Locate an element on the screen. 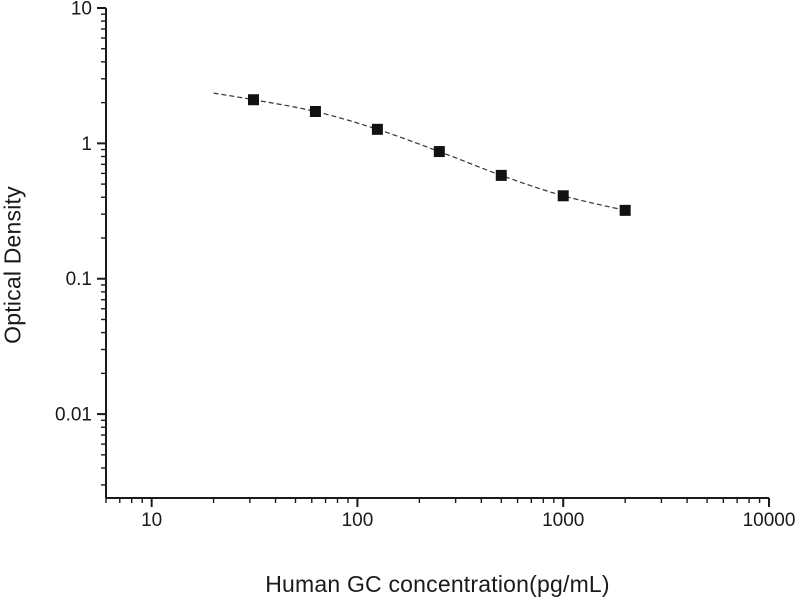 The image size is (800, 600). x-tick-label: 10 is located at coordinates (151, 520).